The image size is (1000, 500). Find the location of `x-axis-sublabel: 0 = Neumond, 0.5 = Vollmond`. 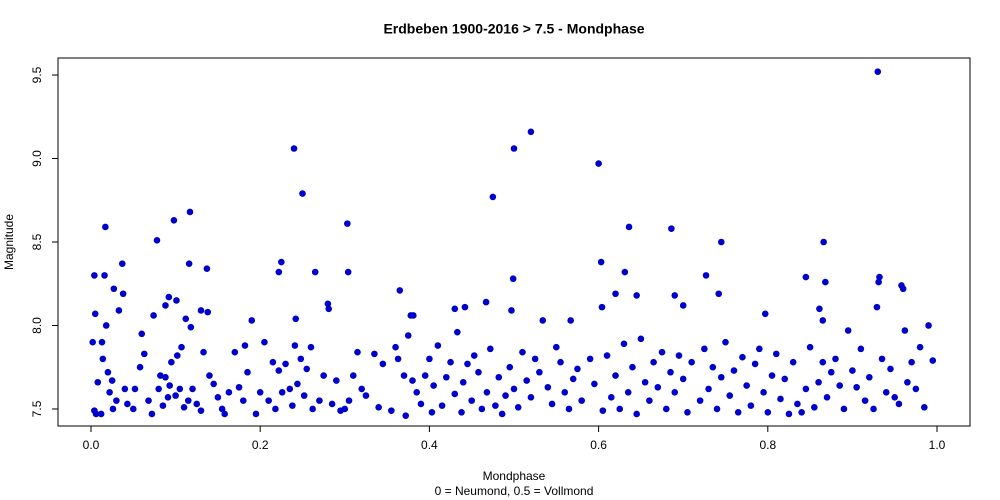

x-axis-sublabel: 0 = Neumond, 0.5 = Vollmond is located at coordinates (514, 491).